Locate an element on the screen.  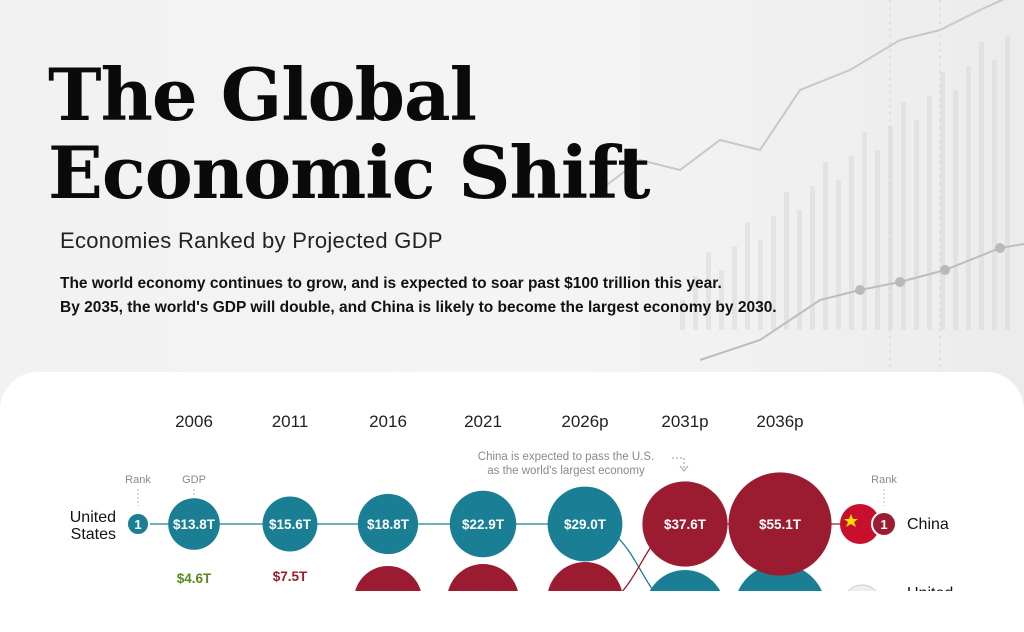
us-bubble-2031p is located at coordinates (685, 580).